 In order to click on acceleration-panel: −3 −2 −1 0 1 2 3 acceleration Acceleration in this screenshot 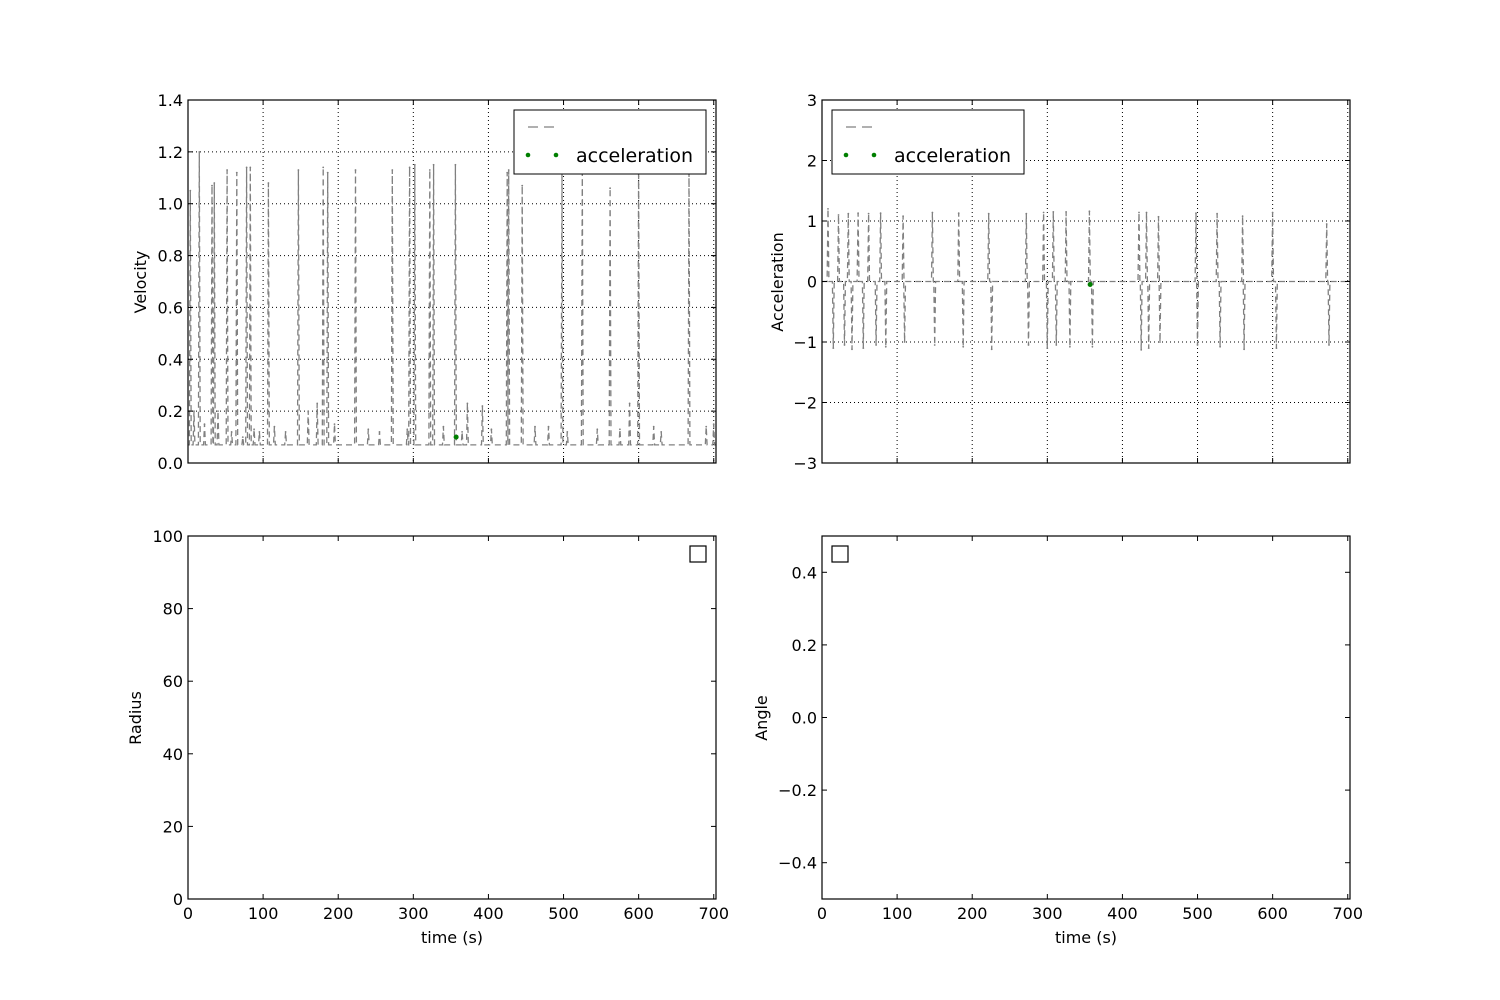, I will do `click(1059, 282)`.